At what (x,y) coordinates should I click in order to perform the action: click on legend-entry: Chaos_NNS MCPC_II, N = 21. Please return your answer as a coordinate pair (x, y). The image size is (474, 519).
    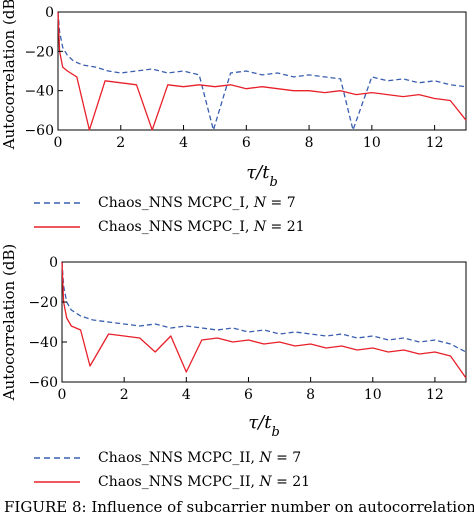
    Looking at the image, I should click on (204, 482).